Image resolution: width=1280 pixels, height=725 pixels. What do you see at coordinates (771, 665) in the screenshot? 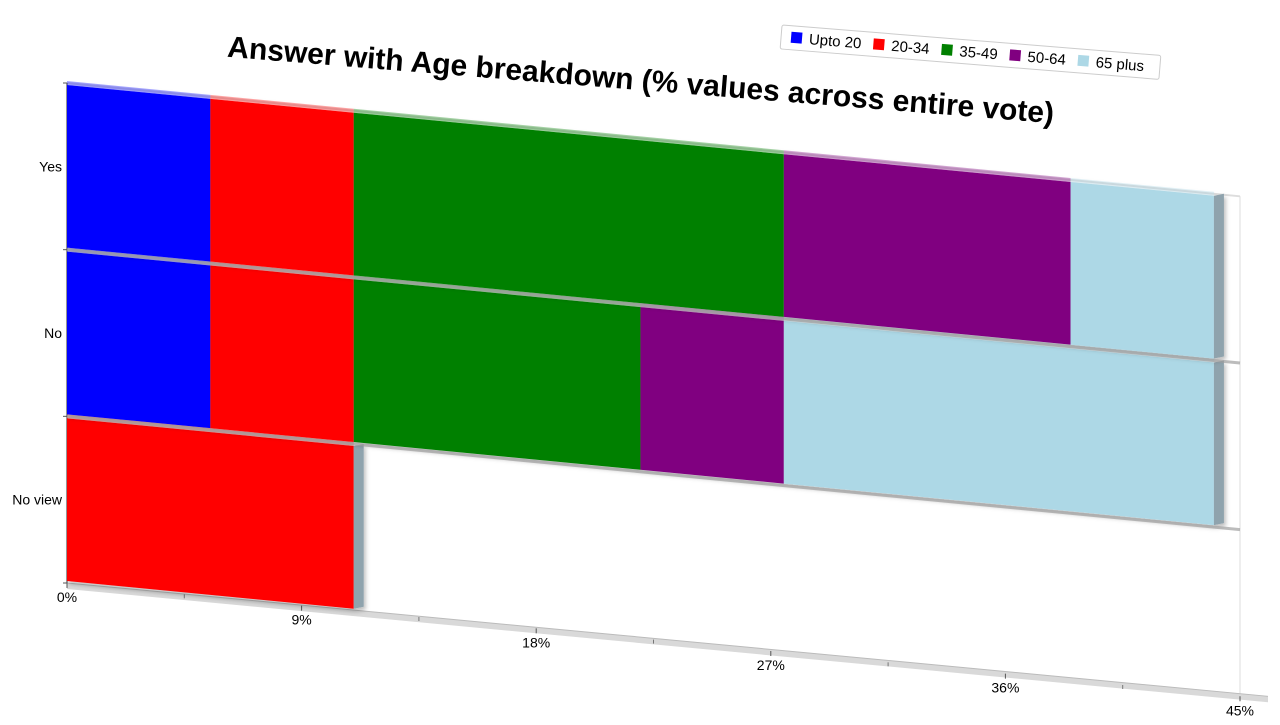
I see `x-tick-label: 27%` at bounding box center [771, 665].